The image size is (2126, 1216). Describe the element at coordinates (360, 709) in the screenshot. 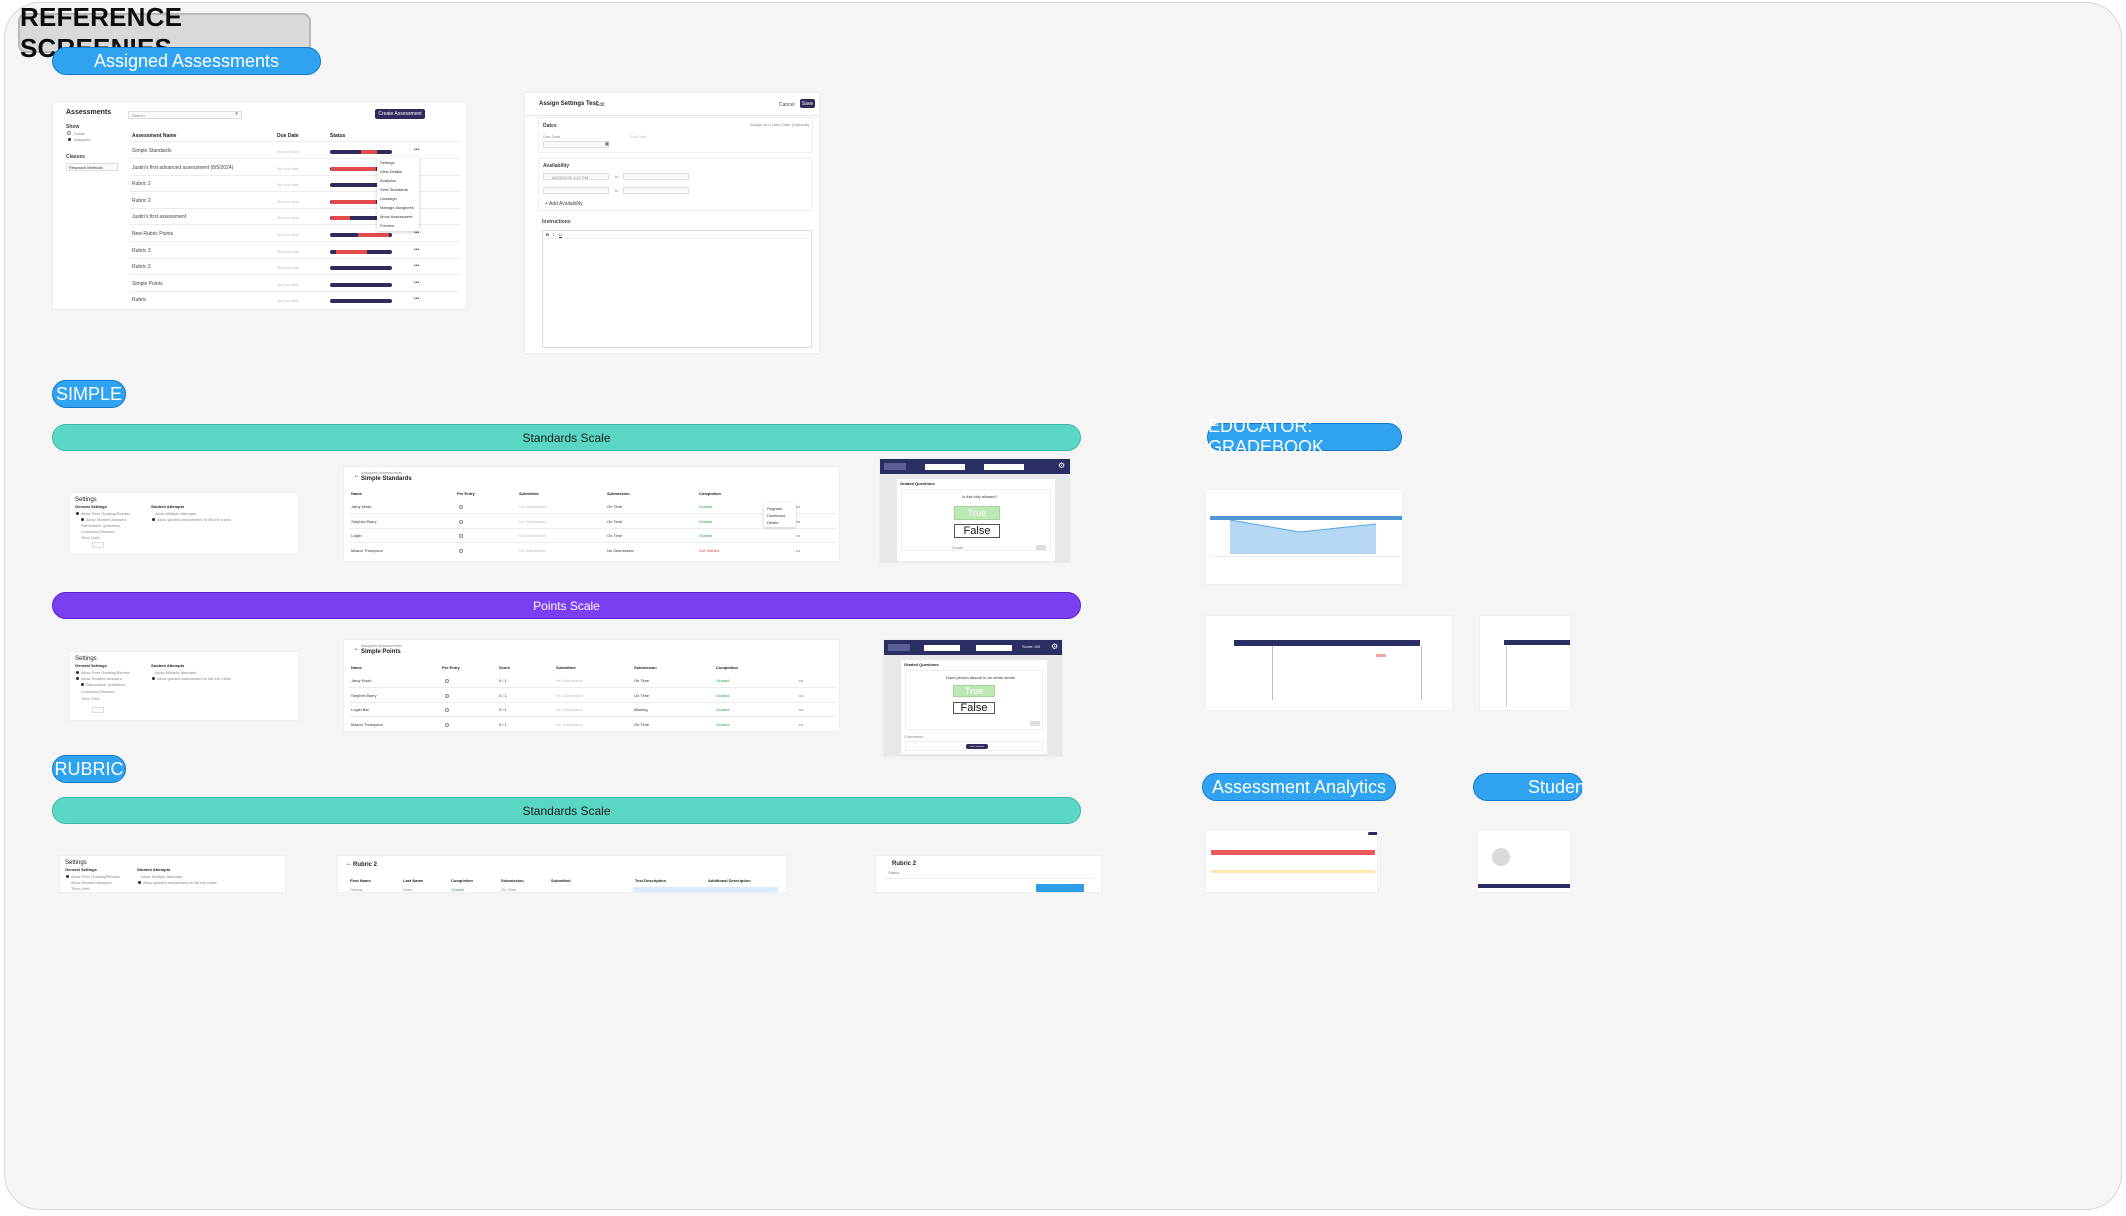

I see `student-name: Loglin Bal` at that location.